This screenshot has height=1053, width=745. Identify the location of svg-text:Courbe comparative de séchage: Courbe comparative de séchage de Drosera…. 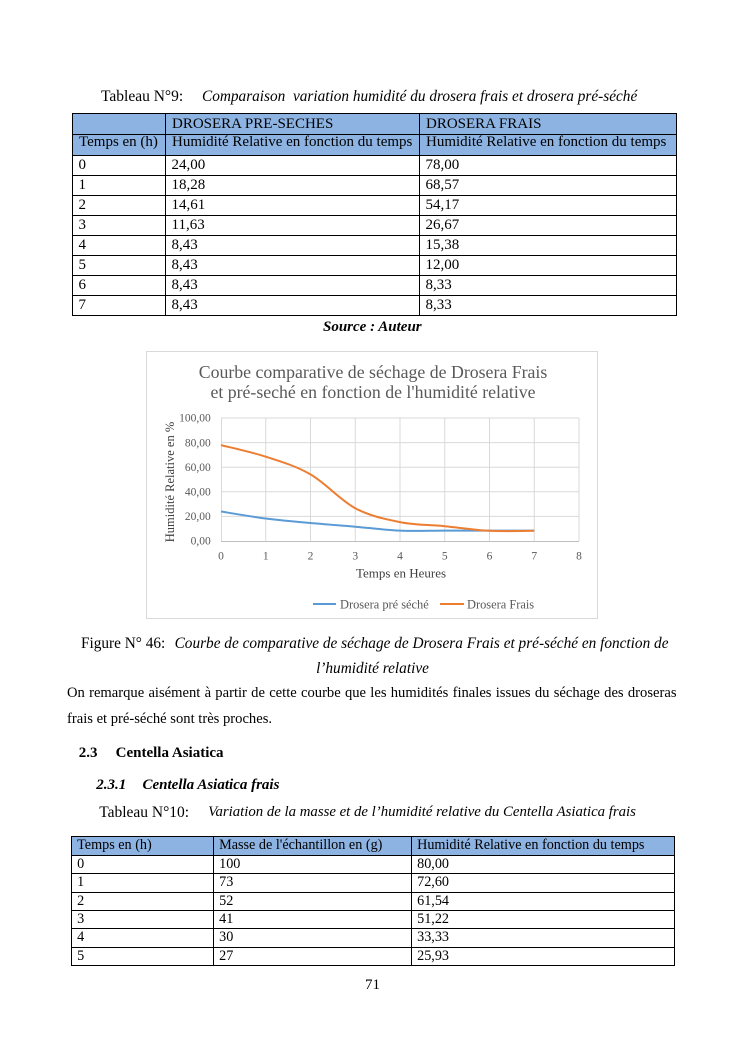
(373, 372).